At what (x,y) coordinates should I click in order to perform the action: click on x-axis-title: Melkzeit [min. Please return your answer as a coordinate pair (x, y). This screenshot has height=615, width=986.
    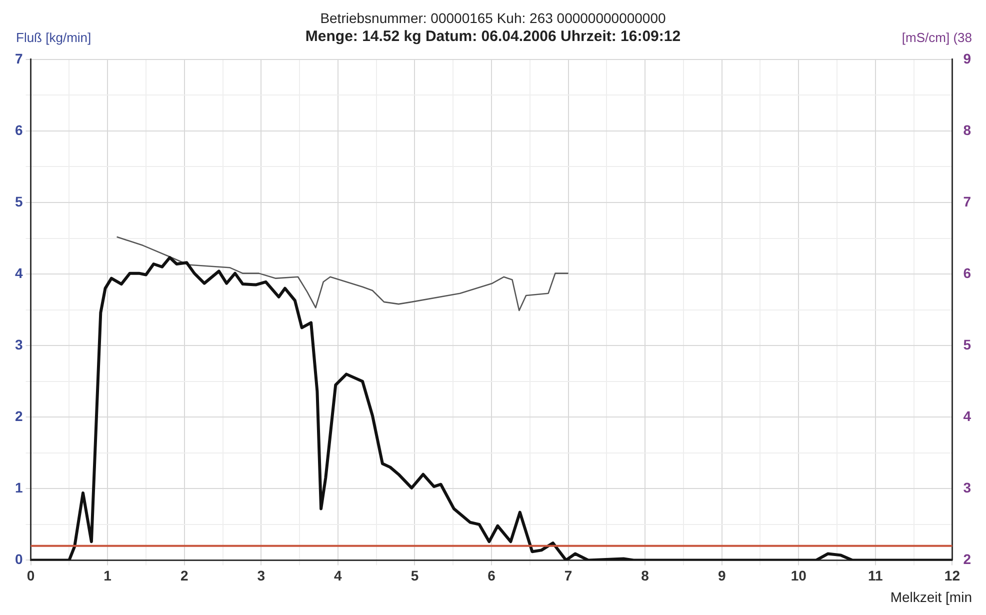
    Looking at the image, I should click on (931, 597).